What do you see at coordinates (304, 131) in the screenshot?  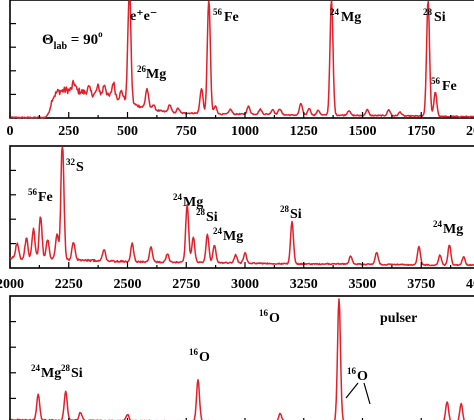 I see `x-tick-label: 1250` at bounding box center [304, 131].